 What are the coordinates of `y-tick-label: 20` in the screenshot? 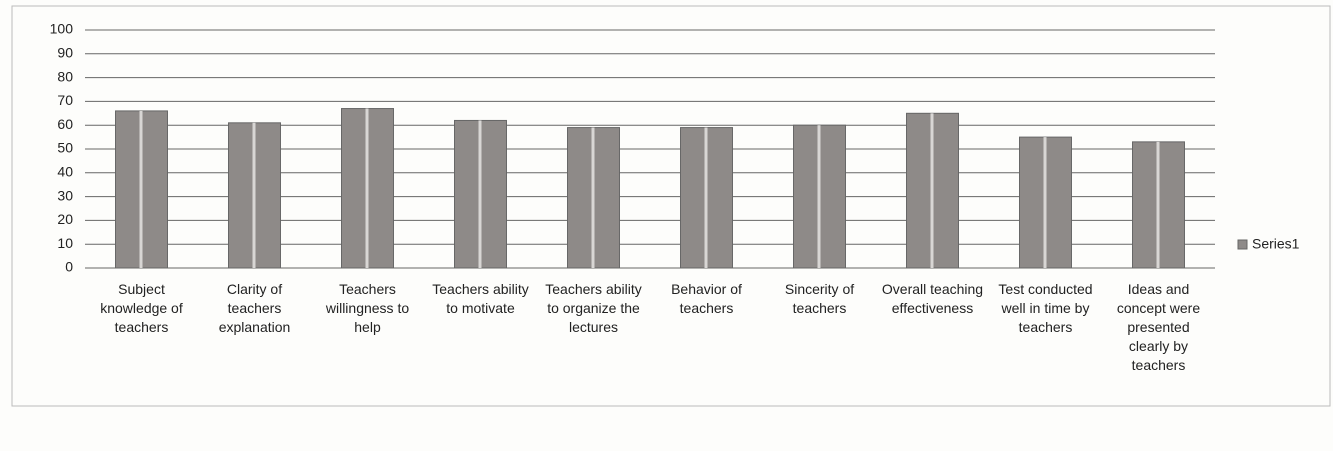 It's located at (65, 219).